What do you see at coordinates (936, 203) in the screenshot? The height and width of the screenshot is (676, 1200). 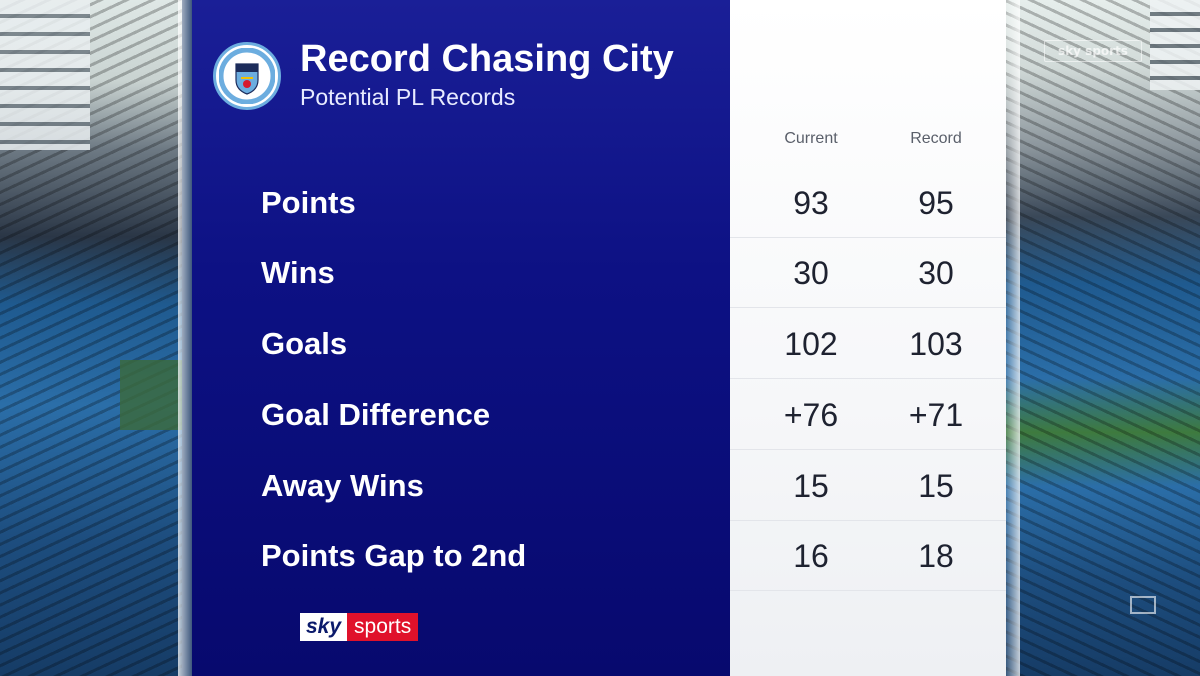 I see `stat-record-value: 95` at bounding box center [936, 203].